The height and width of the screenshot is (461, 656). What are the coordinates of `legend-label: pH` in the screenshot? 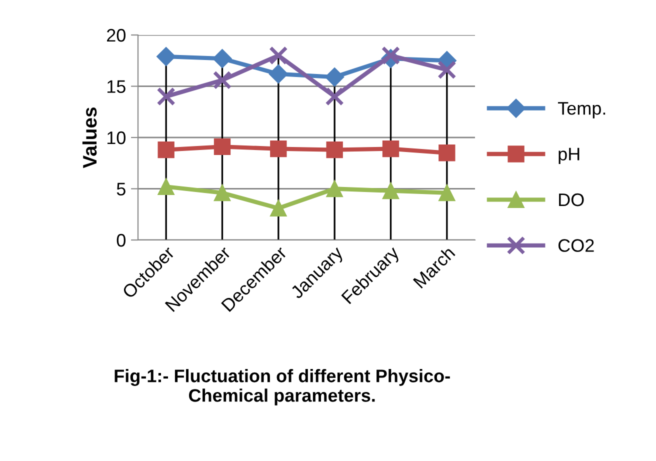 It's located at (569, 156).